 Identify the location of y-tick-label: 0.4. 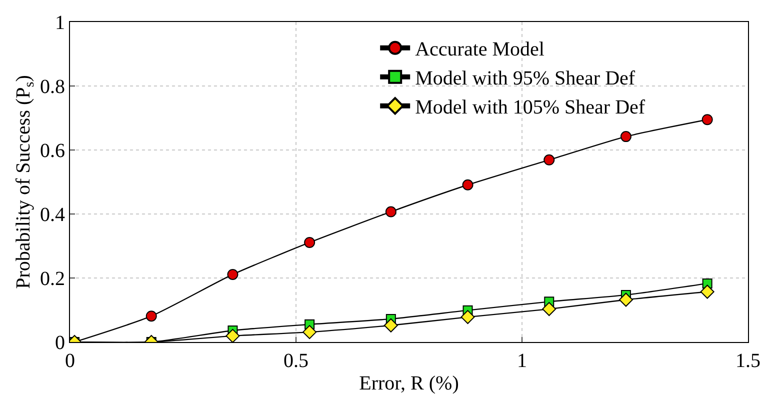
(52, 215).